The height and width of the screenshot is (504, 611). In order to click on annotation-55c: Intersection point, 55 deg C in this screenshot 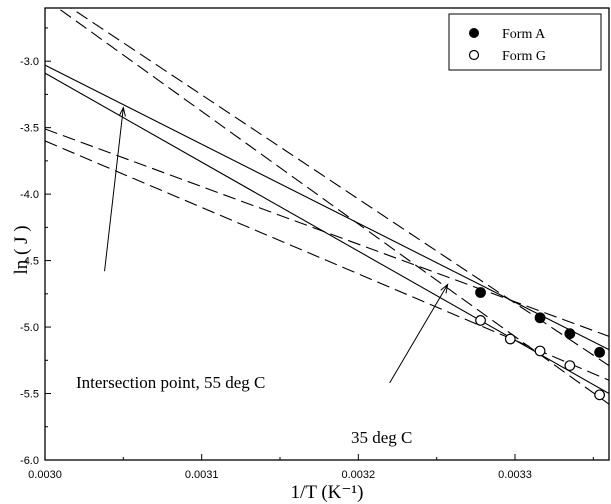, I will do `click(170, 382)`.